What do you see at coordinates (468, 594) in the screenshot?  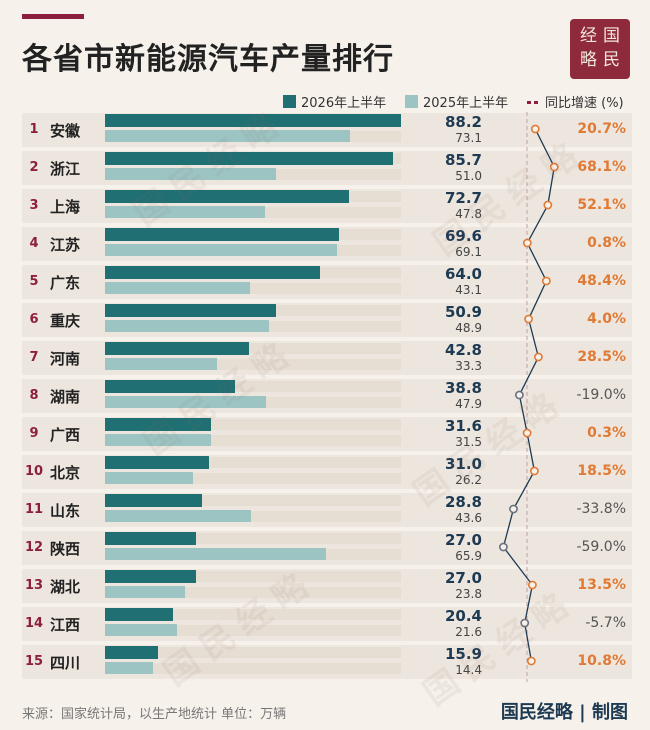 I see `value-label-2025: 23.8` at bounding box center [468, 594].